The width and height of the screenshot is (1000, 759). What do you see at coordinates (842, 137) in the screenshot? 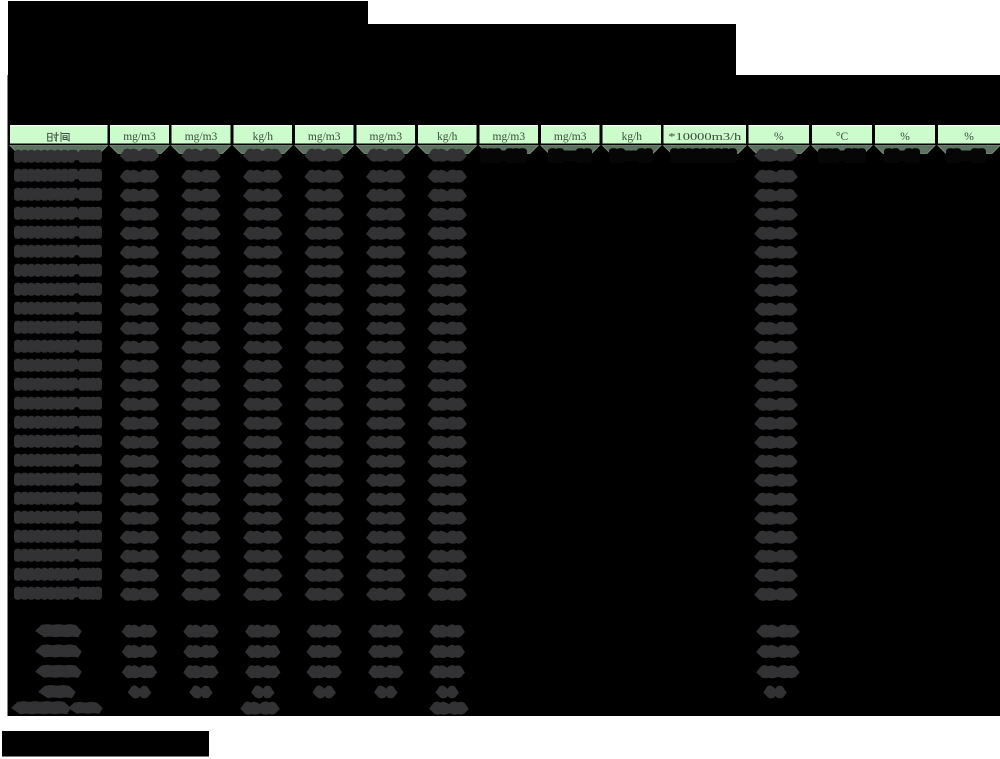
I see `svg-text: °C` at bounding box center [842, 137].